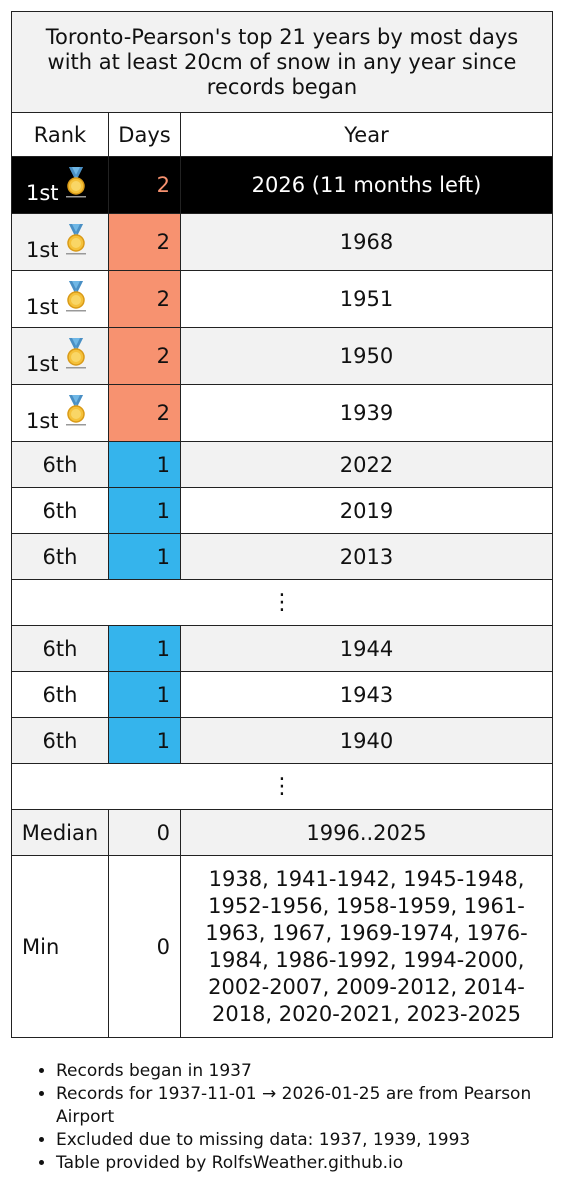 This screenshot has width=563, height=1200. What do you see at coordinates (366, 832) in the screenshot?
I see `median-years: 1996..2025` at bounding box center [366, 832].